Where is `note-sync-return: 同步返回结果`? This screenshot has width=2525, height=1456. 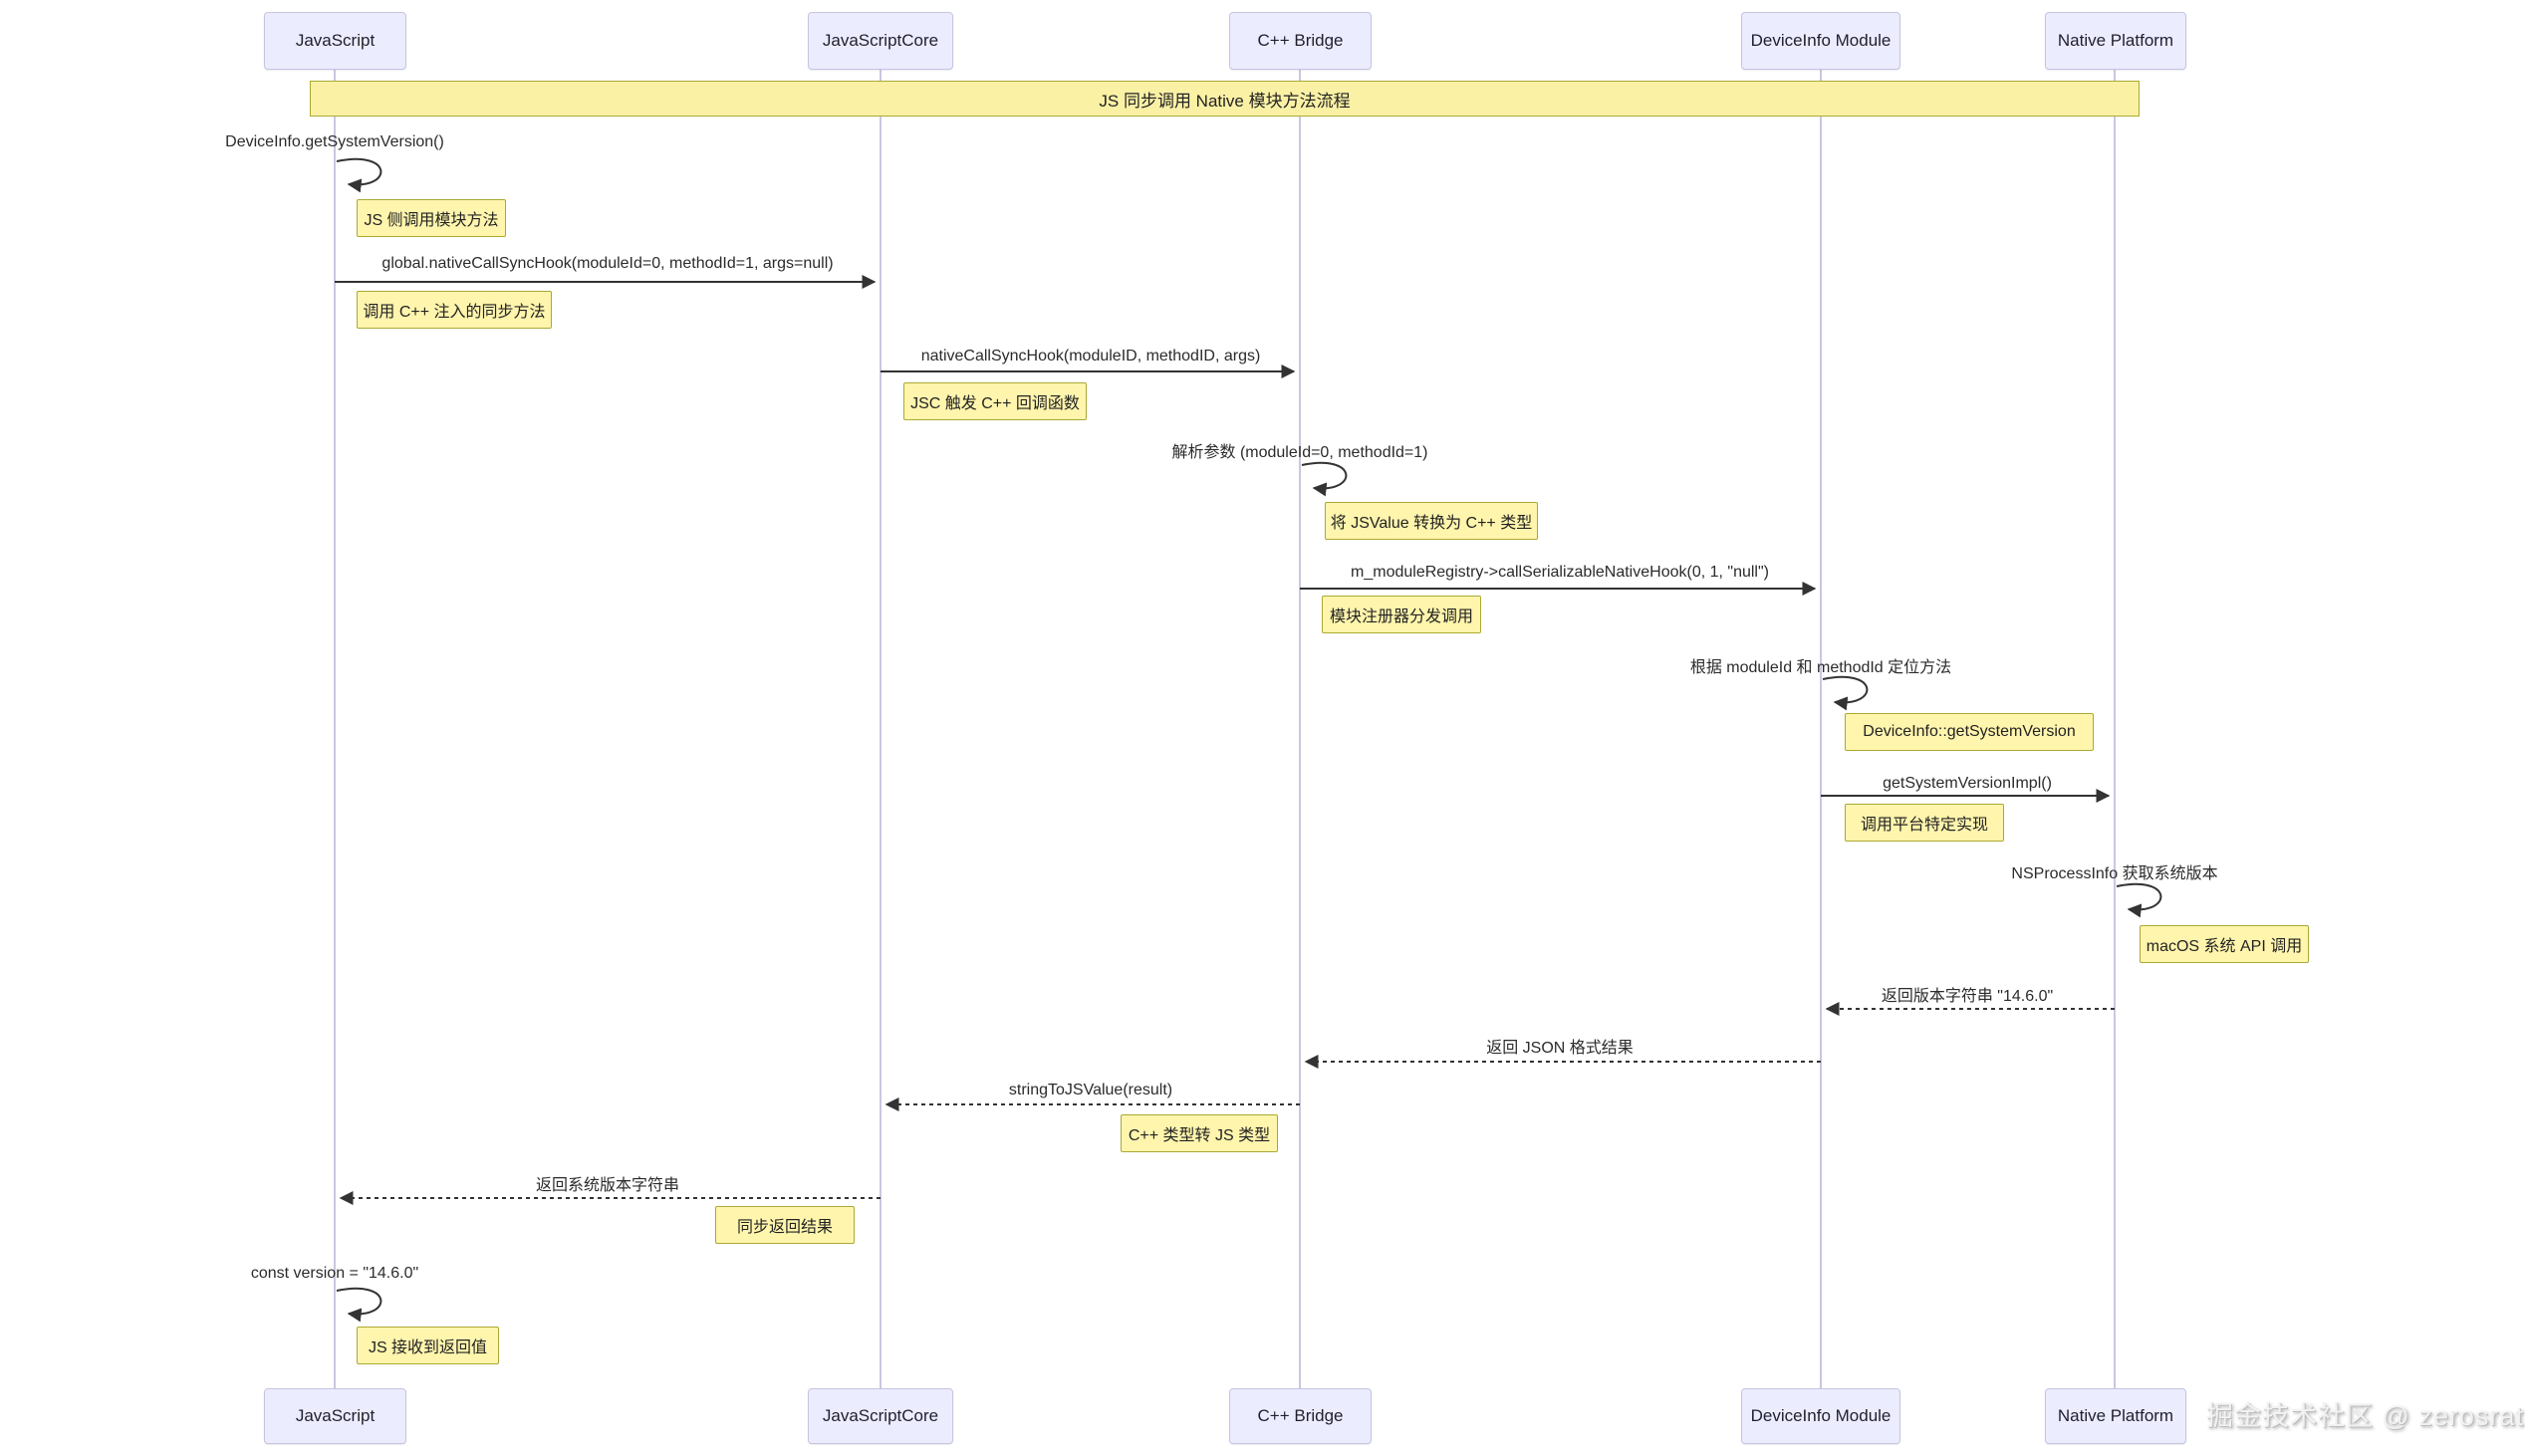
note-sync-return: 同步返回结果 is located at coordinates (785, 1225).